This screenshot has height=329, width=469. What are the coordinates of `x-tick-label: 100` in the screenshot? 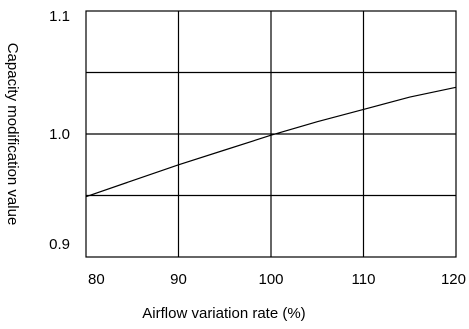 It's located at (270, 279).